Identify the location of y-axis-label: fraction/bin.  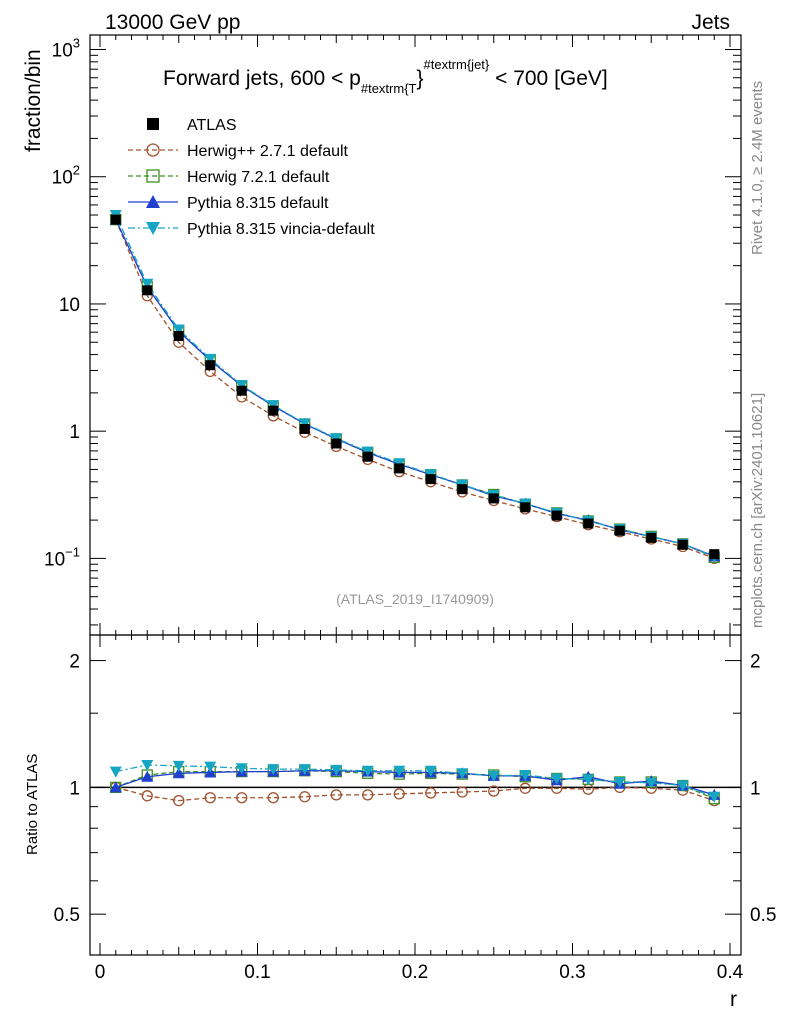
(33, 100).